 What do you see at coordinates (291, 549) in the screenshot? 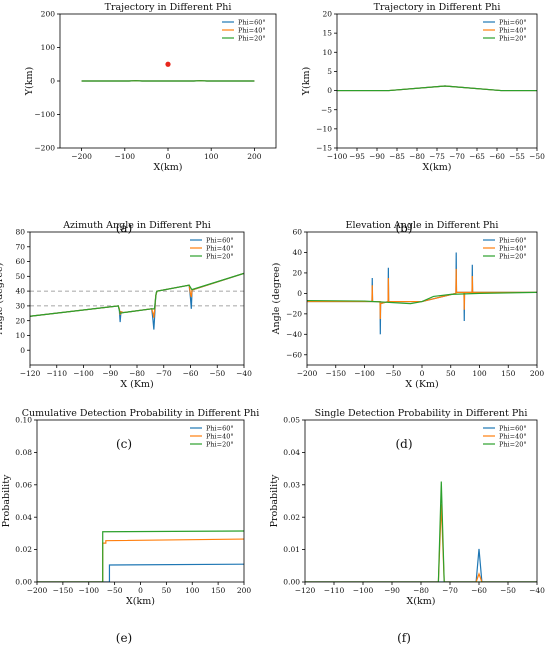
I see `y-tick-label: 0.01` at bounding box center [291, 549].